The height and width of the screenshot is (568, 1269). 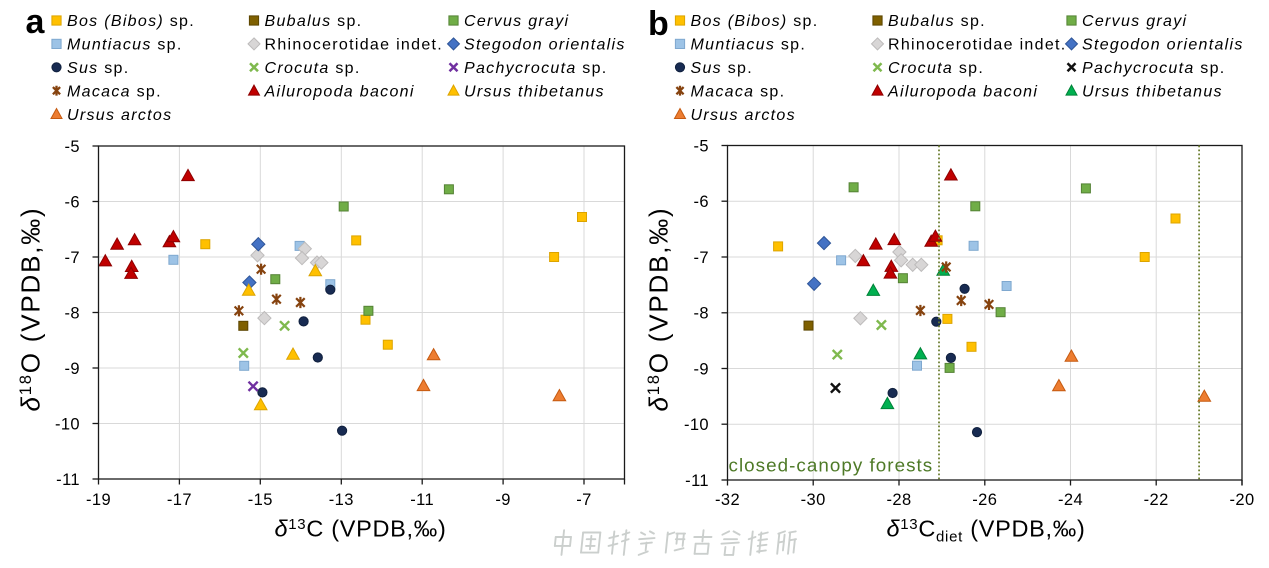 What do you see at coordinates (813, 500) in the screenshot?
I see `svg-text: -30` at bounding box center [813, 500].